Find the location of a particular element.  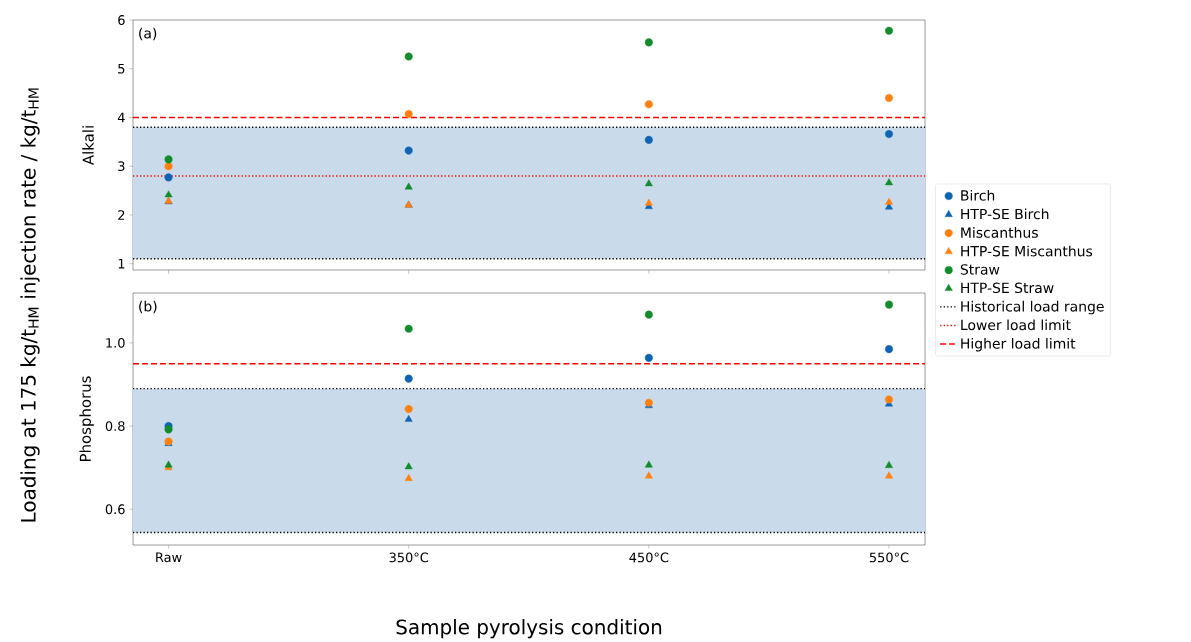

x-tick-label: 450°C is located at coordinates (649, 557).